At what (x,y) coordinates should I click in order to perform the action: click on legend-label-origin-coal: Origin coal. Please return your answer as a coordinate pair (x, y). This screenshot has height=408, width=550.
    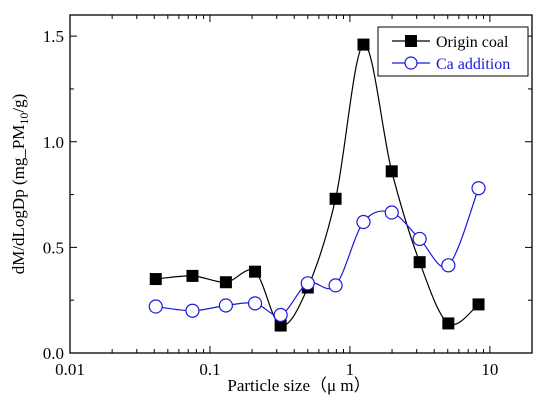
    Looking at the image, I should click on (472, 42).